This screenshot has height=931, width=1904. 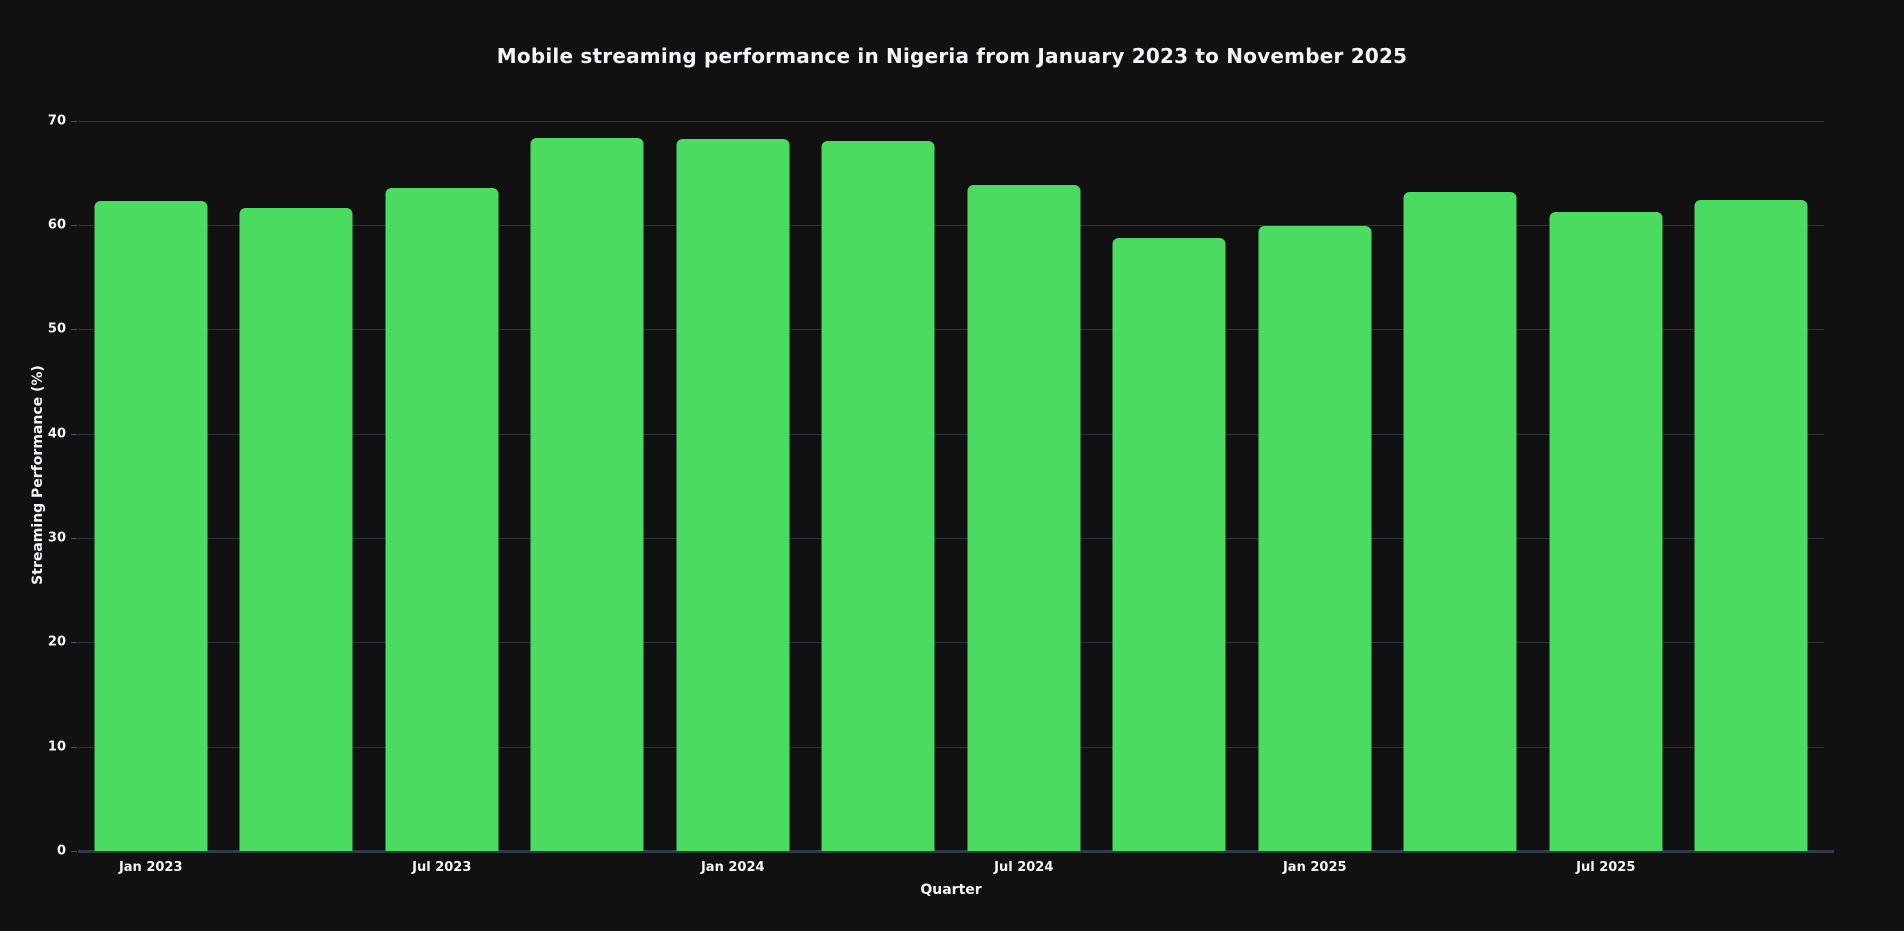 I want to click on y-tick-label-0: 0, so click(x=61, y=851).